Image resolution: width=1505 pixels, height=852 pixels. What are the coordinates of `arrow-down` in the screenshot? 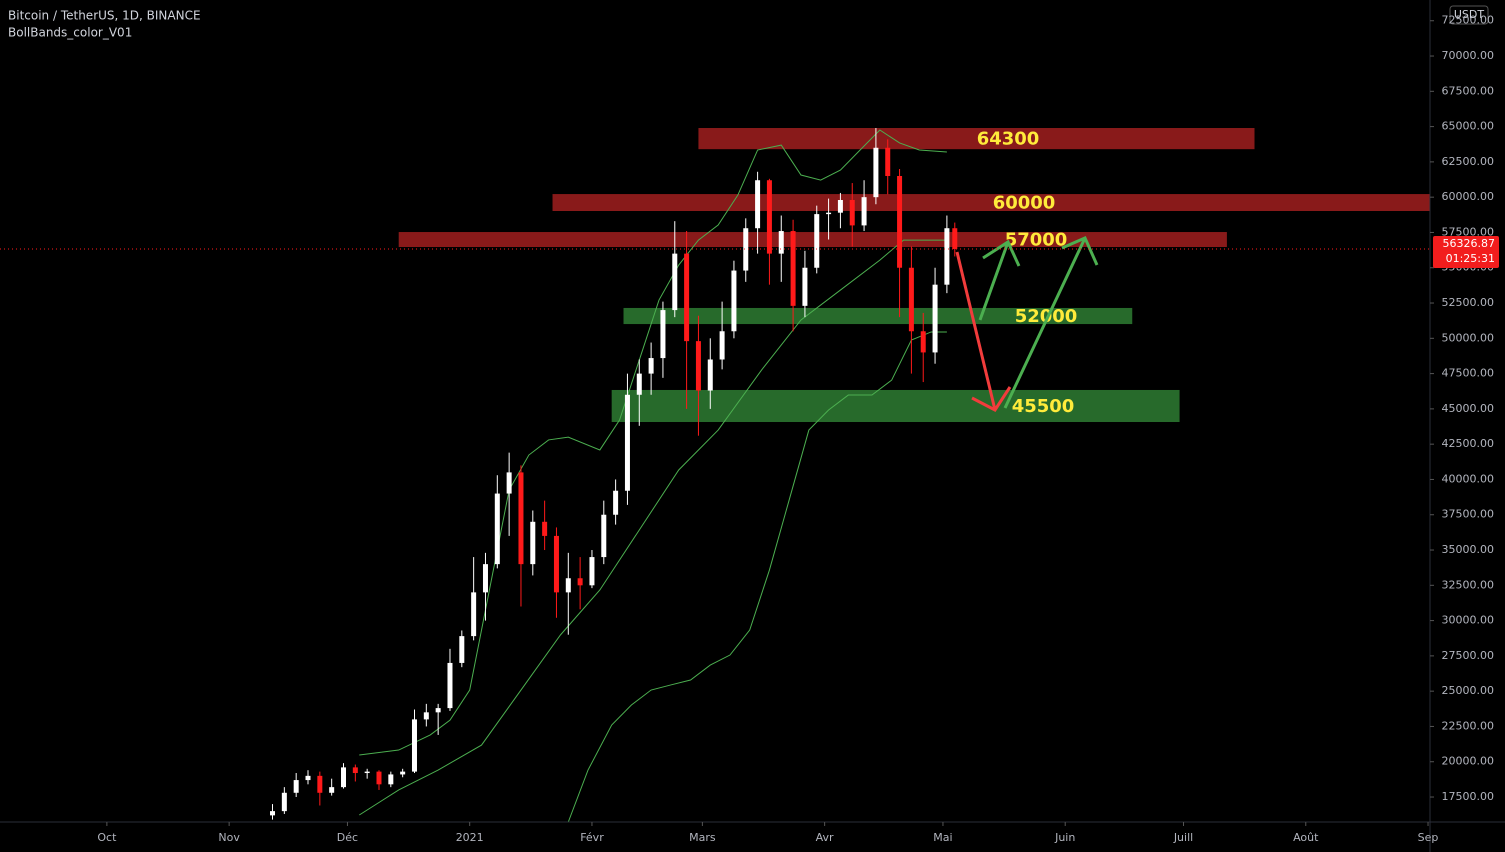 It's located at (983, 331).